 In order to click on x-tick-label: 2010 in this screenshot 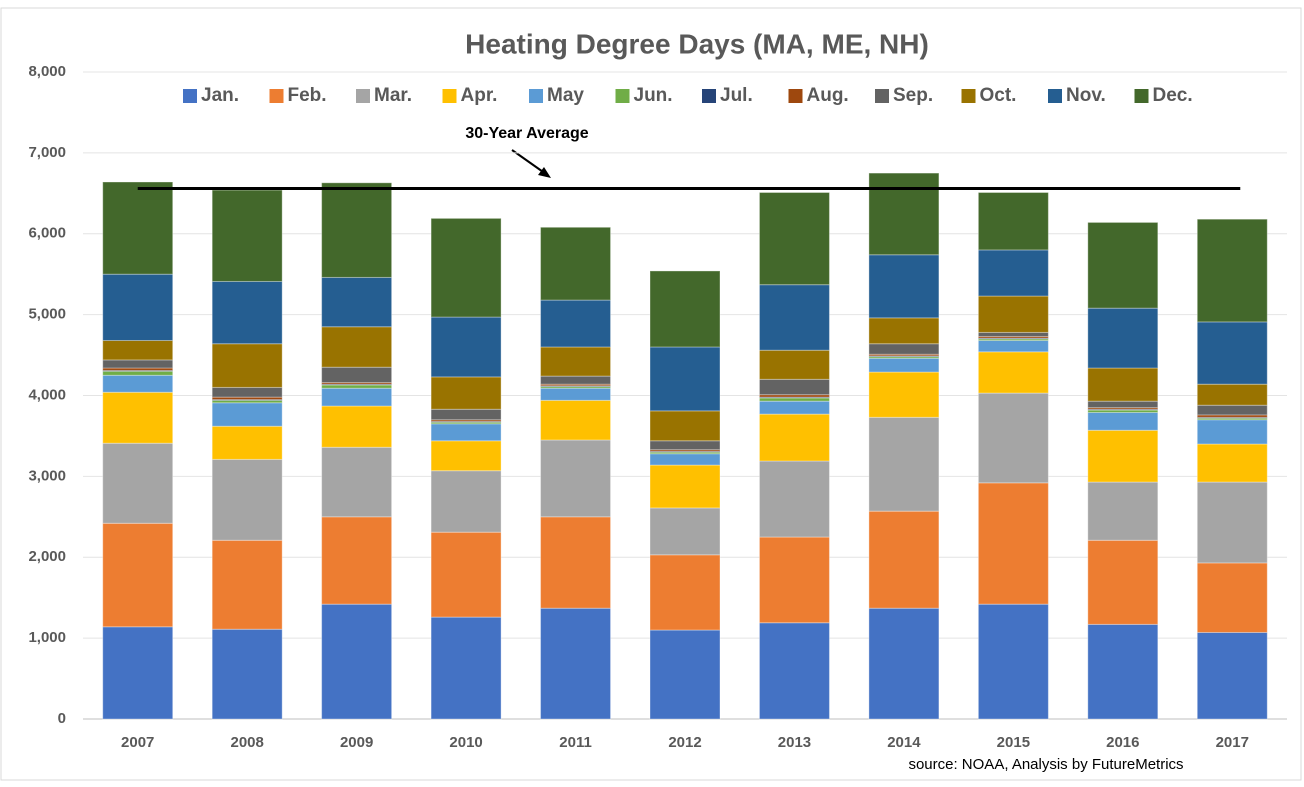, I will do `click(465, 742)`.